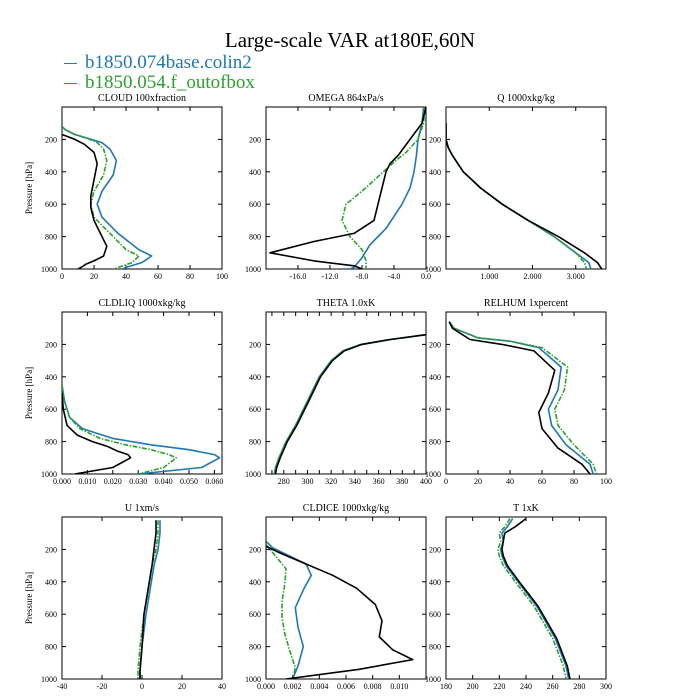  What do you see at coordinates (532, 276) in the screenshot?
I see `xtick-label: 2.000` at bounding box center [532, 276].